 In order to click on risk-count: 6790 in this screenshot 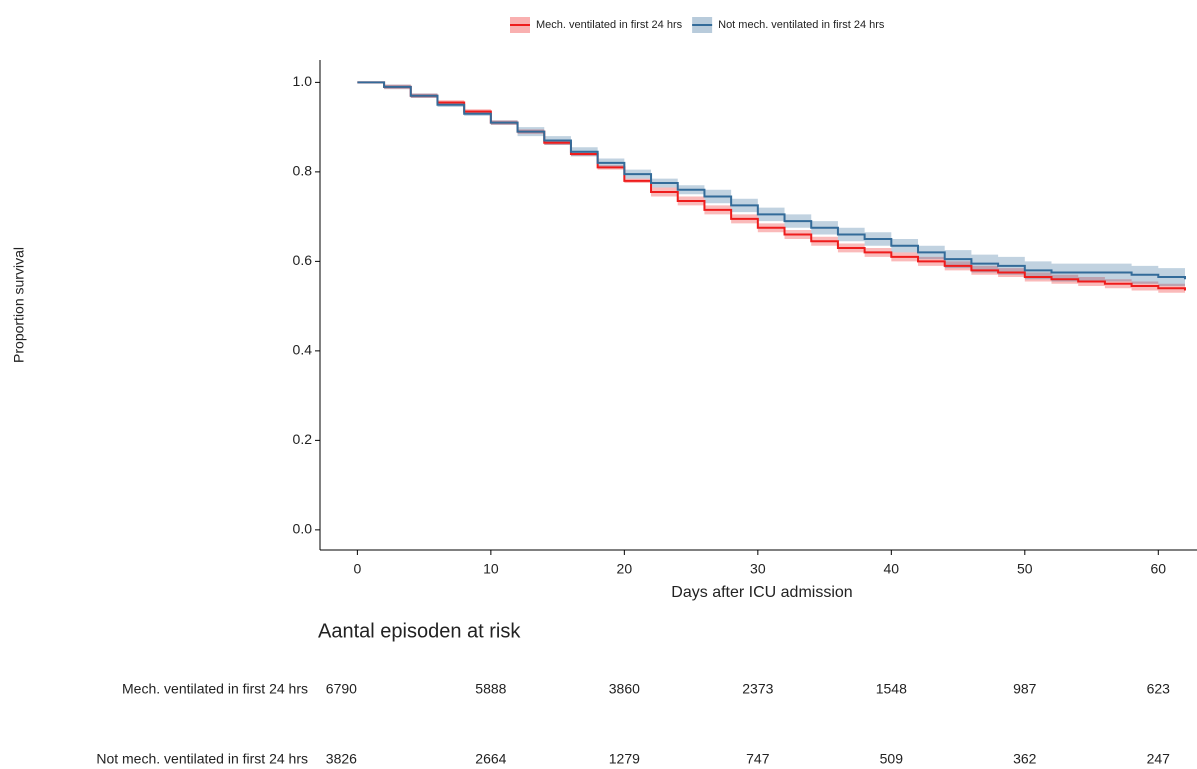, I will do `click(341, 689)`.